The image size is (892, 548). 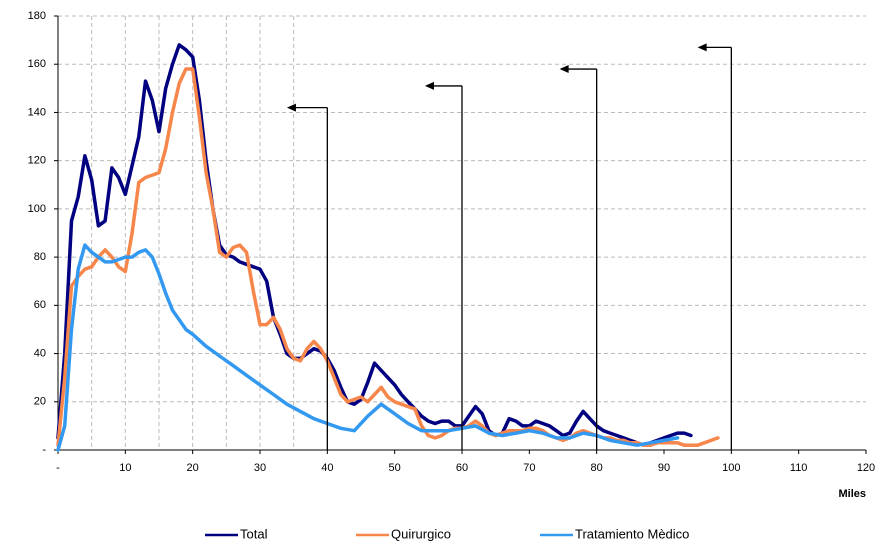 I want to click on y-tick-label: 60, so click(x=40, y=305).